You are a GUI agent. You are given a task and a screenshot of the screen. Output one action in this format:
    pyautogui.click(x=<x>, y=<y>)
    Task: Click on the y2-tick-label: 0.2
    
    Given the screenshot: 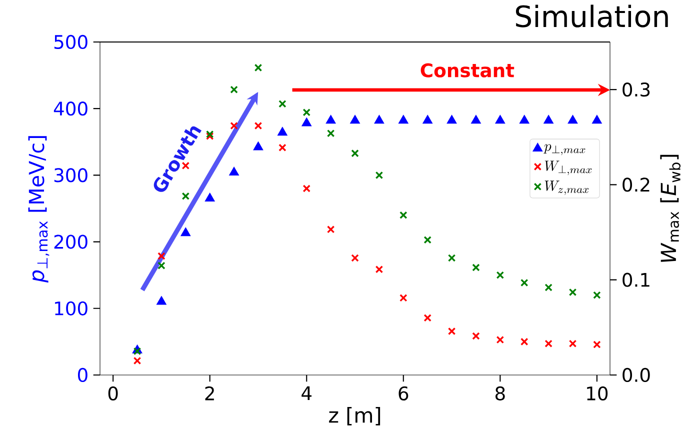 What is the action you would take?
    pyautogui.click(x=636, y=185)
    